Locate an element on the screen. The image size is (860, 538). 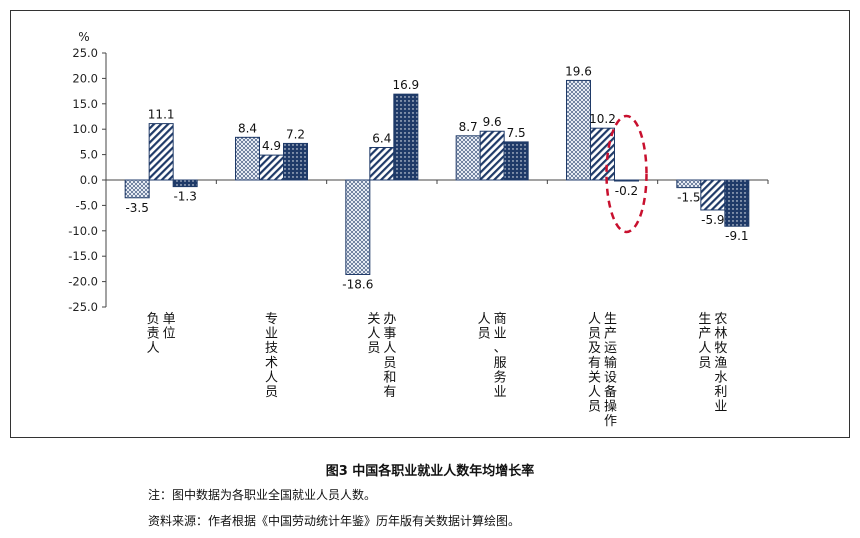
bar-cat3-series2 is located at coordinates (516, 161).